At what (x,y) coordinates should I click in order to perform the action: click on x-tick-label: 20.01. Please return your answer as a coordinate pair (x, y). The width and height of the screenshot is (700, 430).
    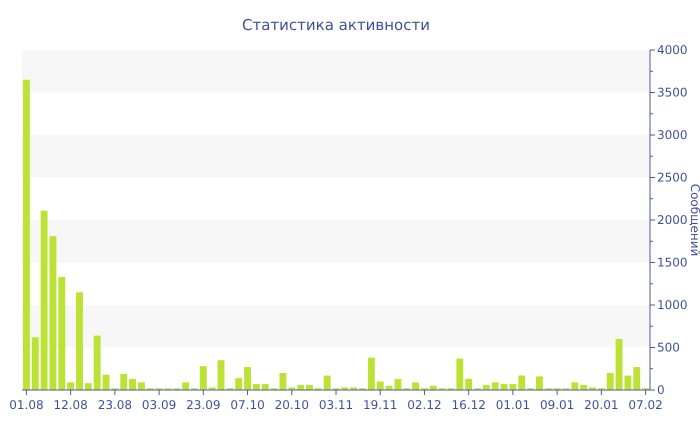
    Looking at the image, I should click on (601, 405).